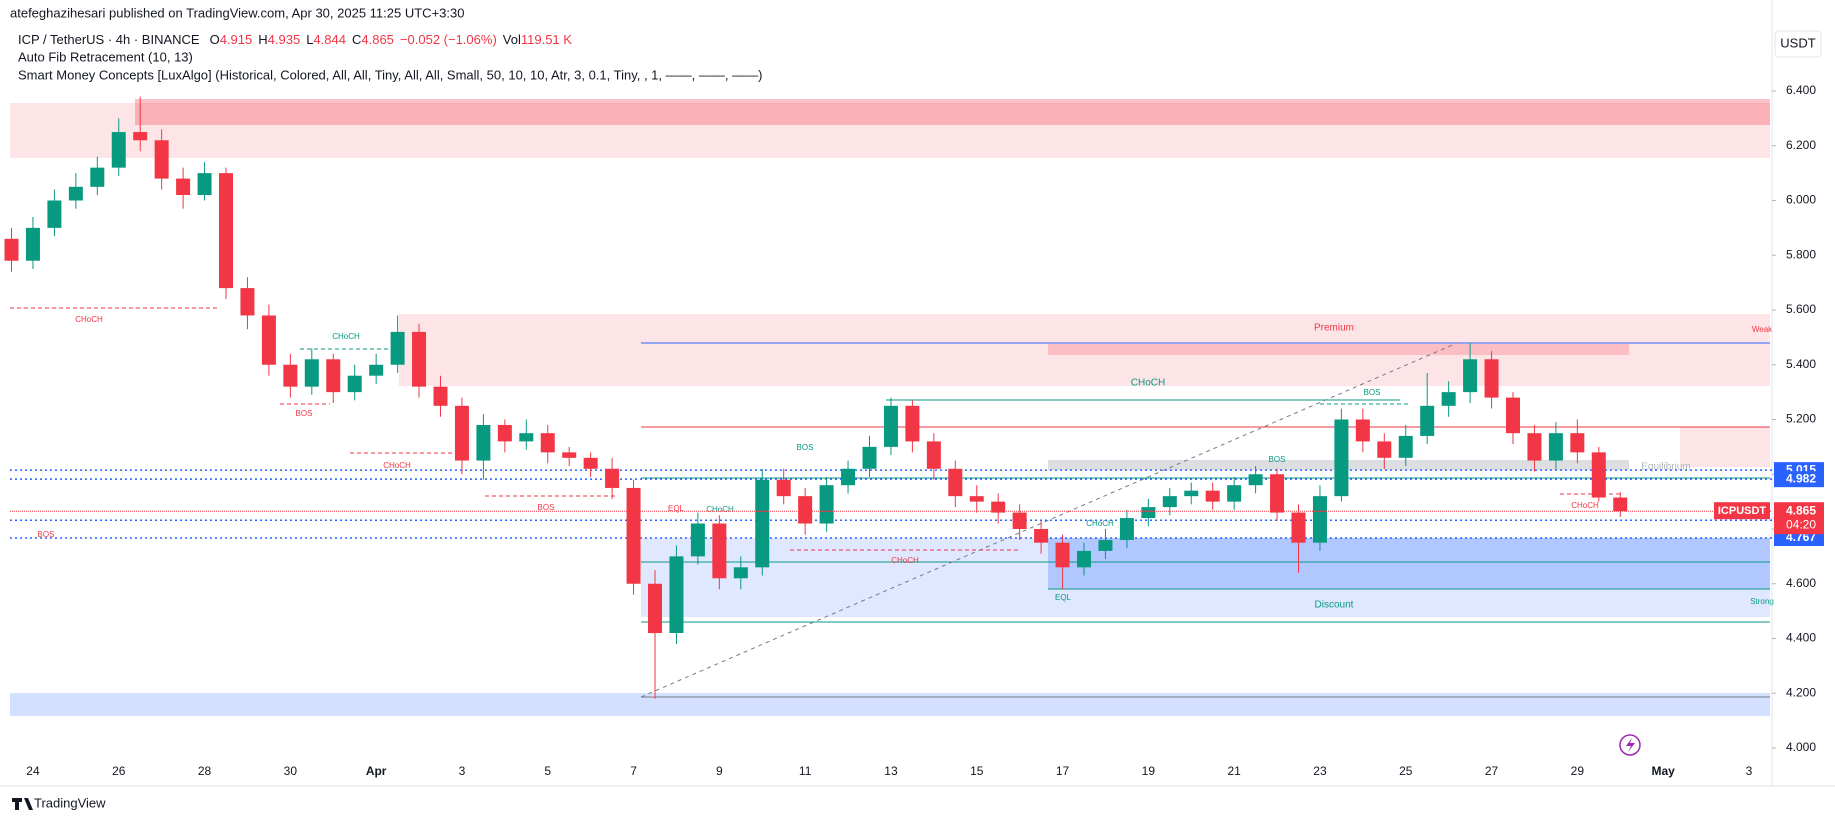  What do you see at coordinates (1801, 419) in the screenshot?
I see `y-tick-label: 5.200` at bounding box center [1801, 419].